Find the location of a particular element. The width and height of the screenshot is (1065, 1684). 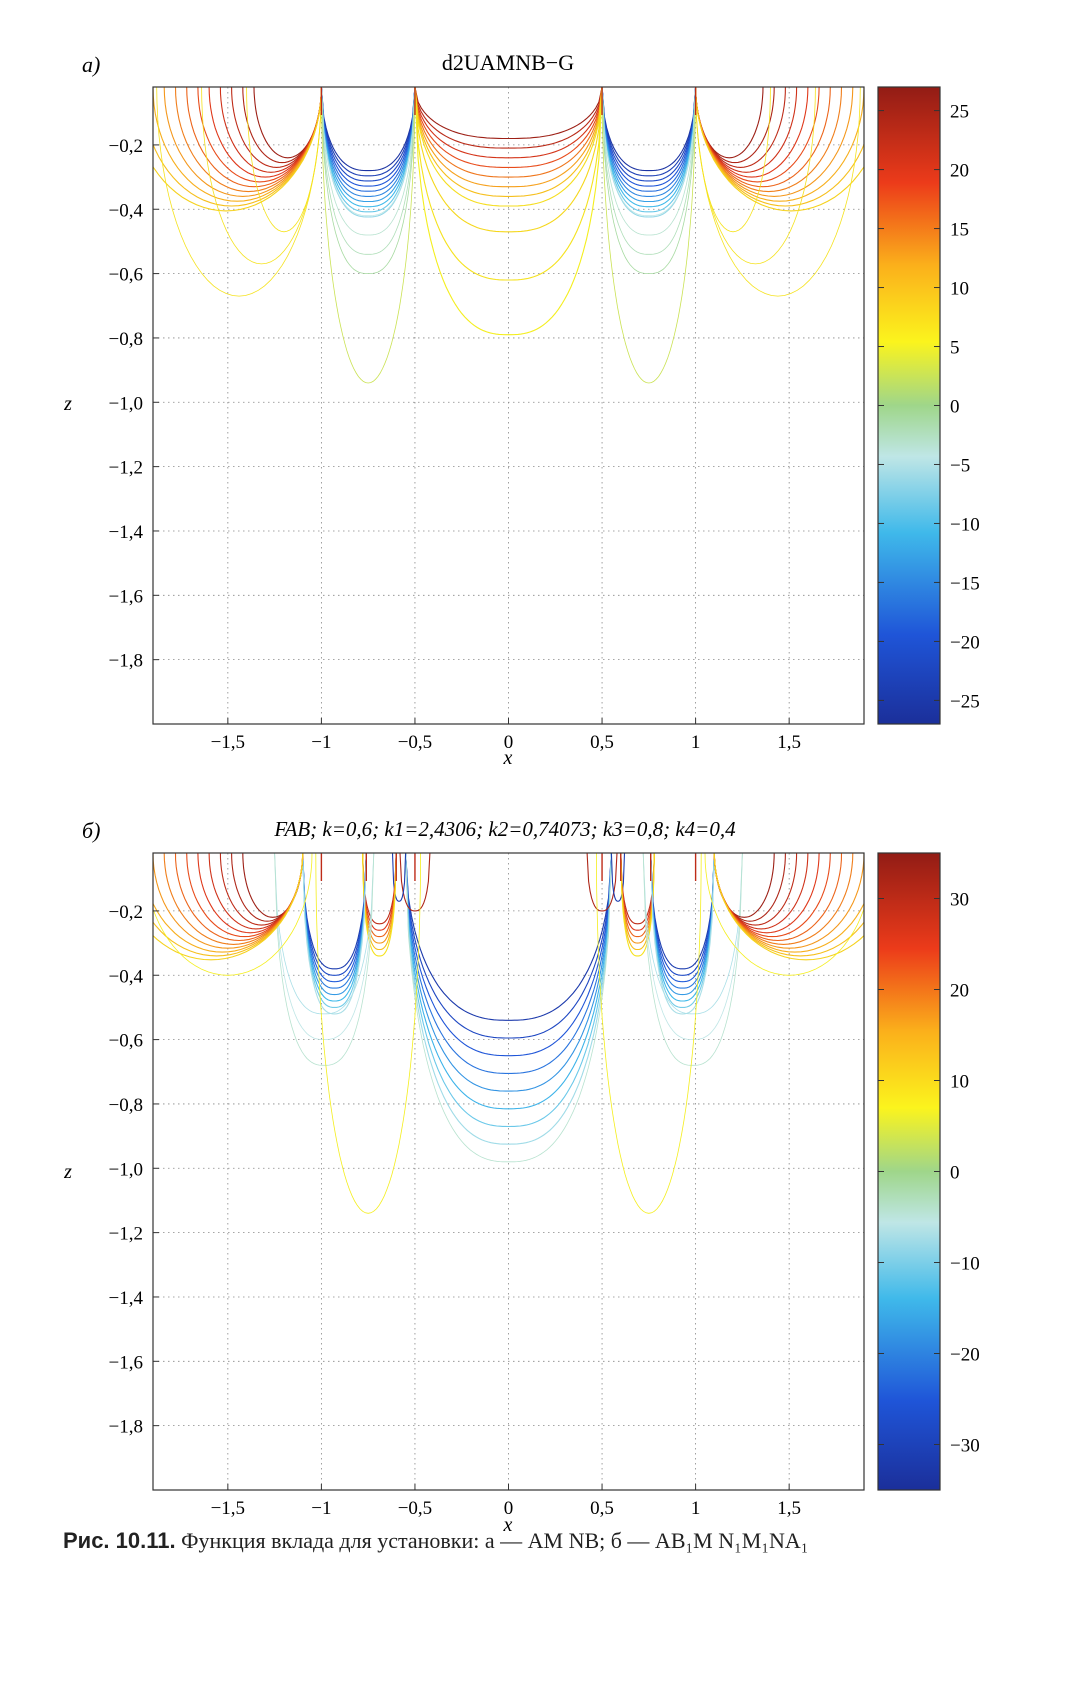

colorbar-tick-label: 5 is located at coordinates (955, 348).